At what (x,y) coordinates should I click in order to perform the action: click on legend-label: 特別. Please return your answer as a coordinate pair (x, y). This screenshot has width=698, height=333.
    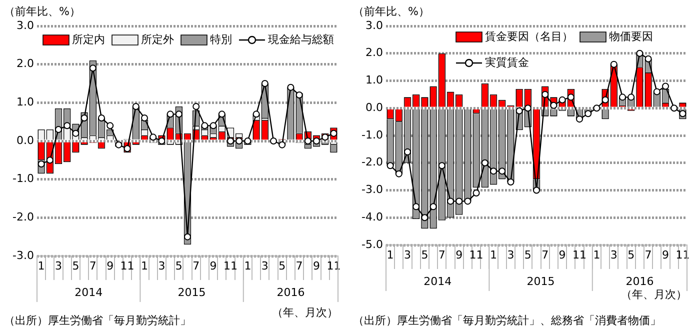
    Looking at the image, I should click on (221, 39).